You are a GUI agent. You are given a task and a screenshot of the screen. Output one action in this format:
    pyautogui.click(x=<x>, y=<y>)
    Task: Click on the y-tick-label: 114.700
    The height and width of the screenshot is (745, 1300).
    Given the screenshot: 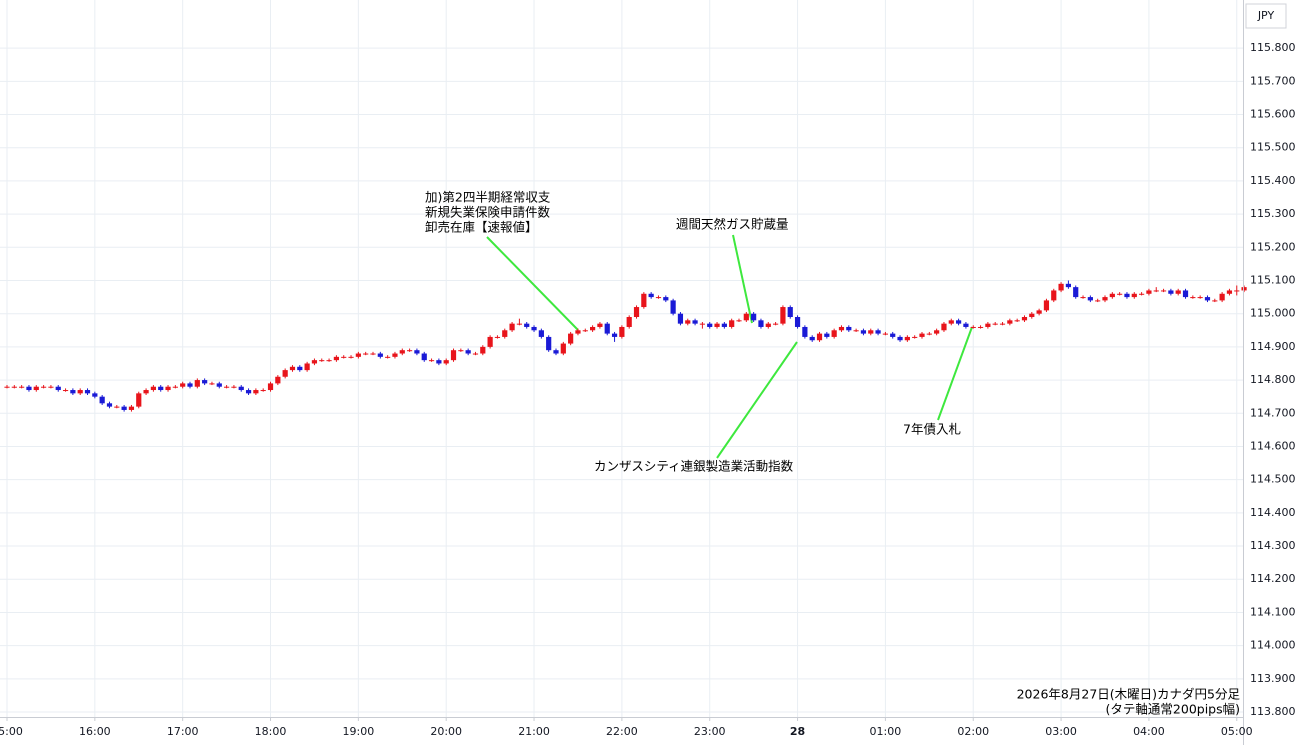 What is the action you would take?
    pyautogui.click(x=1273, y=412)
    